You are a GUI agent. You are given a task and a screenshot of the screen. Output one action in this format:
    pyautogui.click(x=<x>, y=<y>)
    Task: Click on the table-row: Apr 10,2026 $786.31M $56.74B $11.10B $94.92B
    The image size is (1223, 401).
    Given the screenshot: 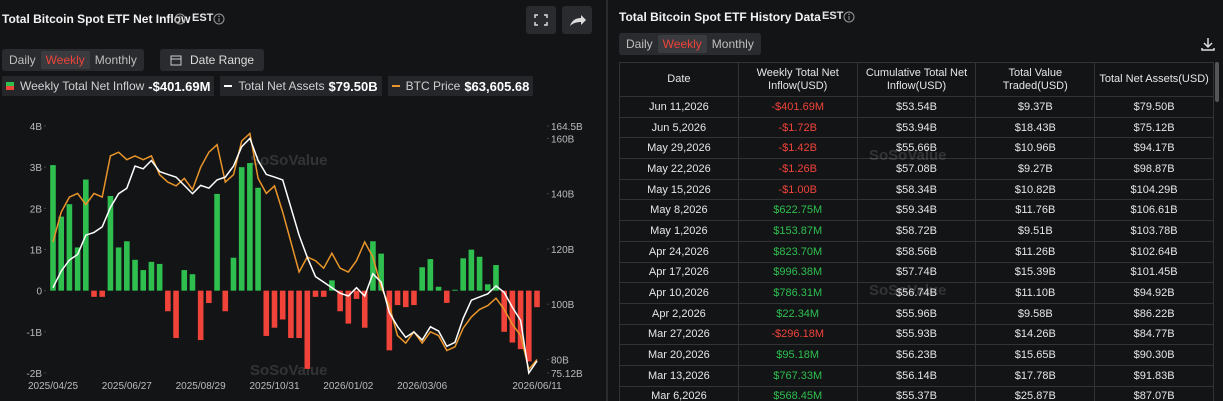 What is the action you would take?
    pyautogui.click(x=916, y=293)
    